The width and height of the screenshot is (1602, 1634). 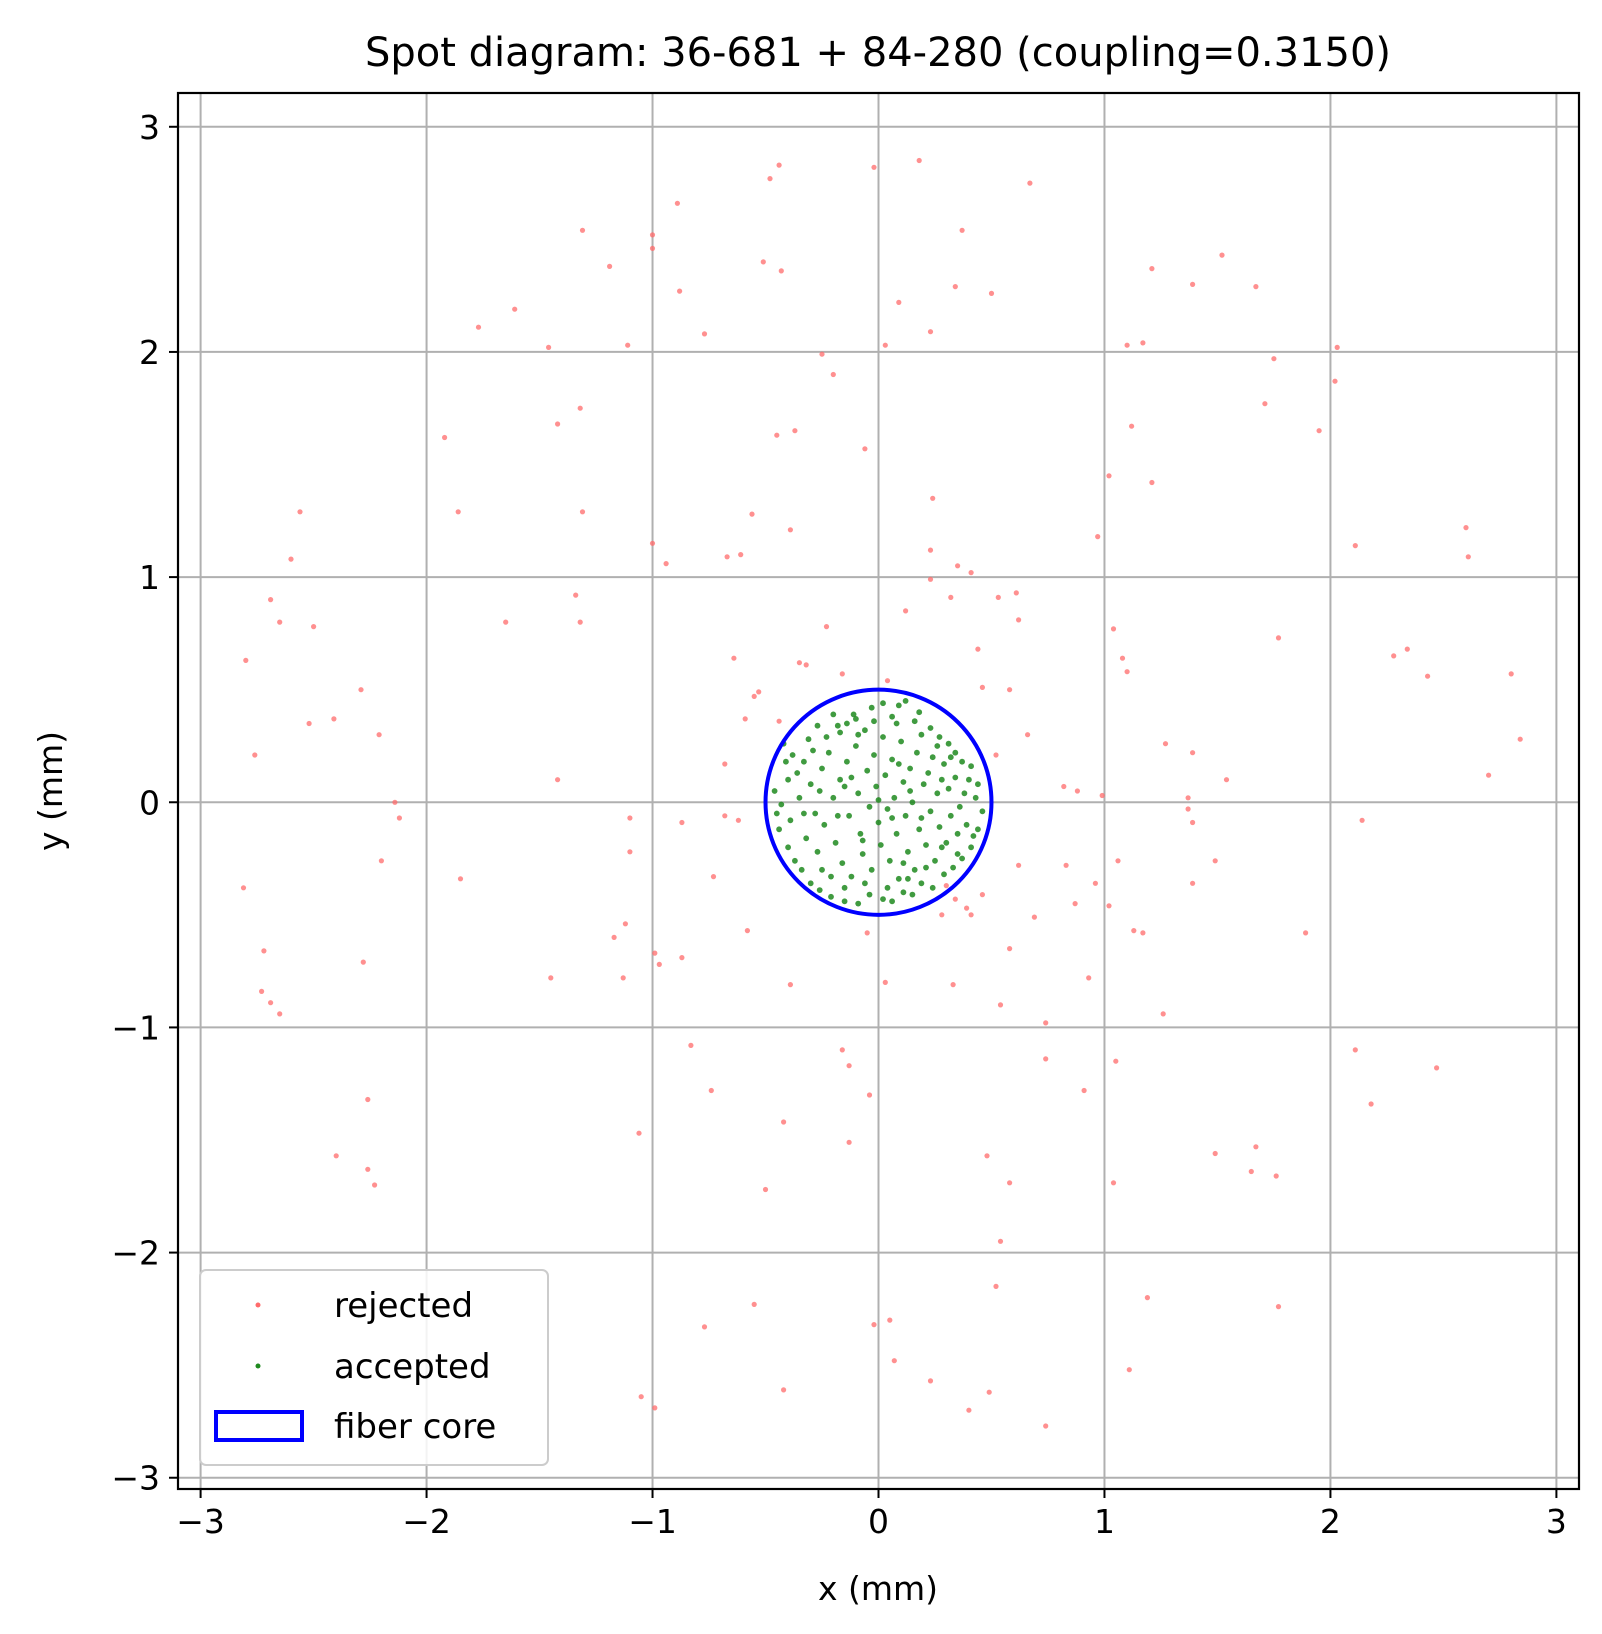 What do you see at coordinates (374, 1367) in the screenshot?
I see `legend-box` at bounding box center [374, 1367].